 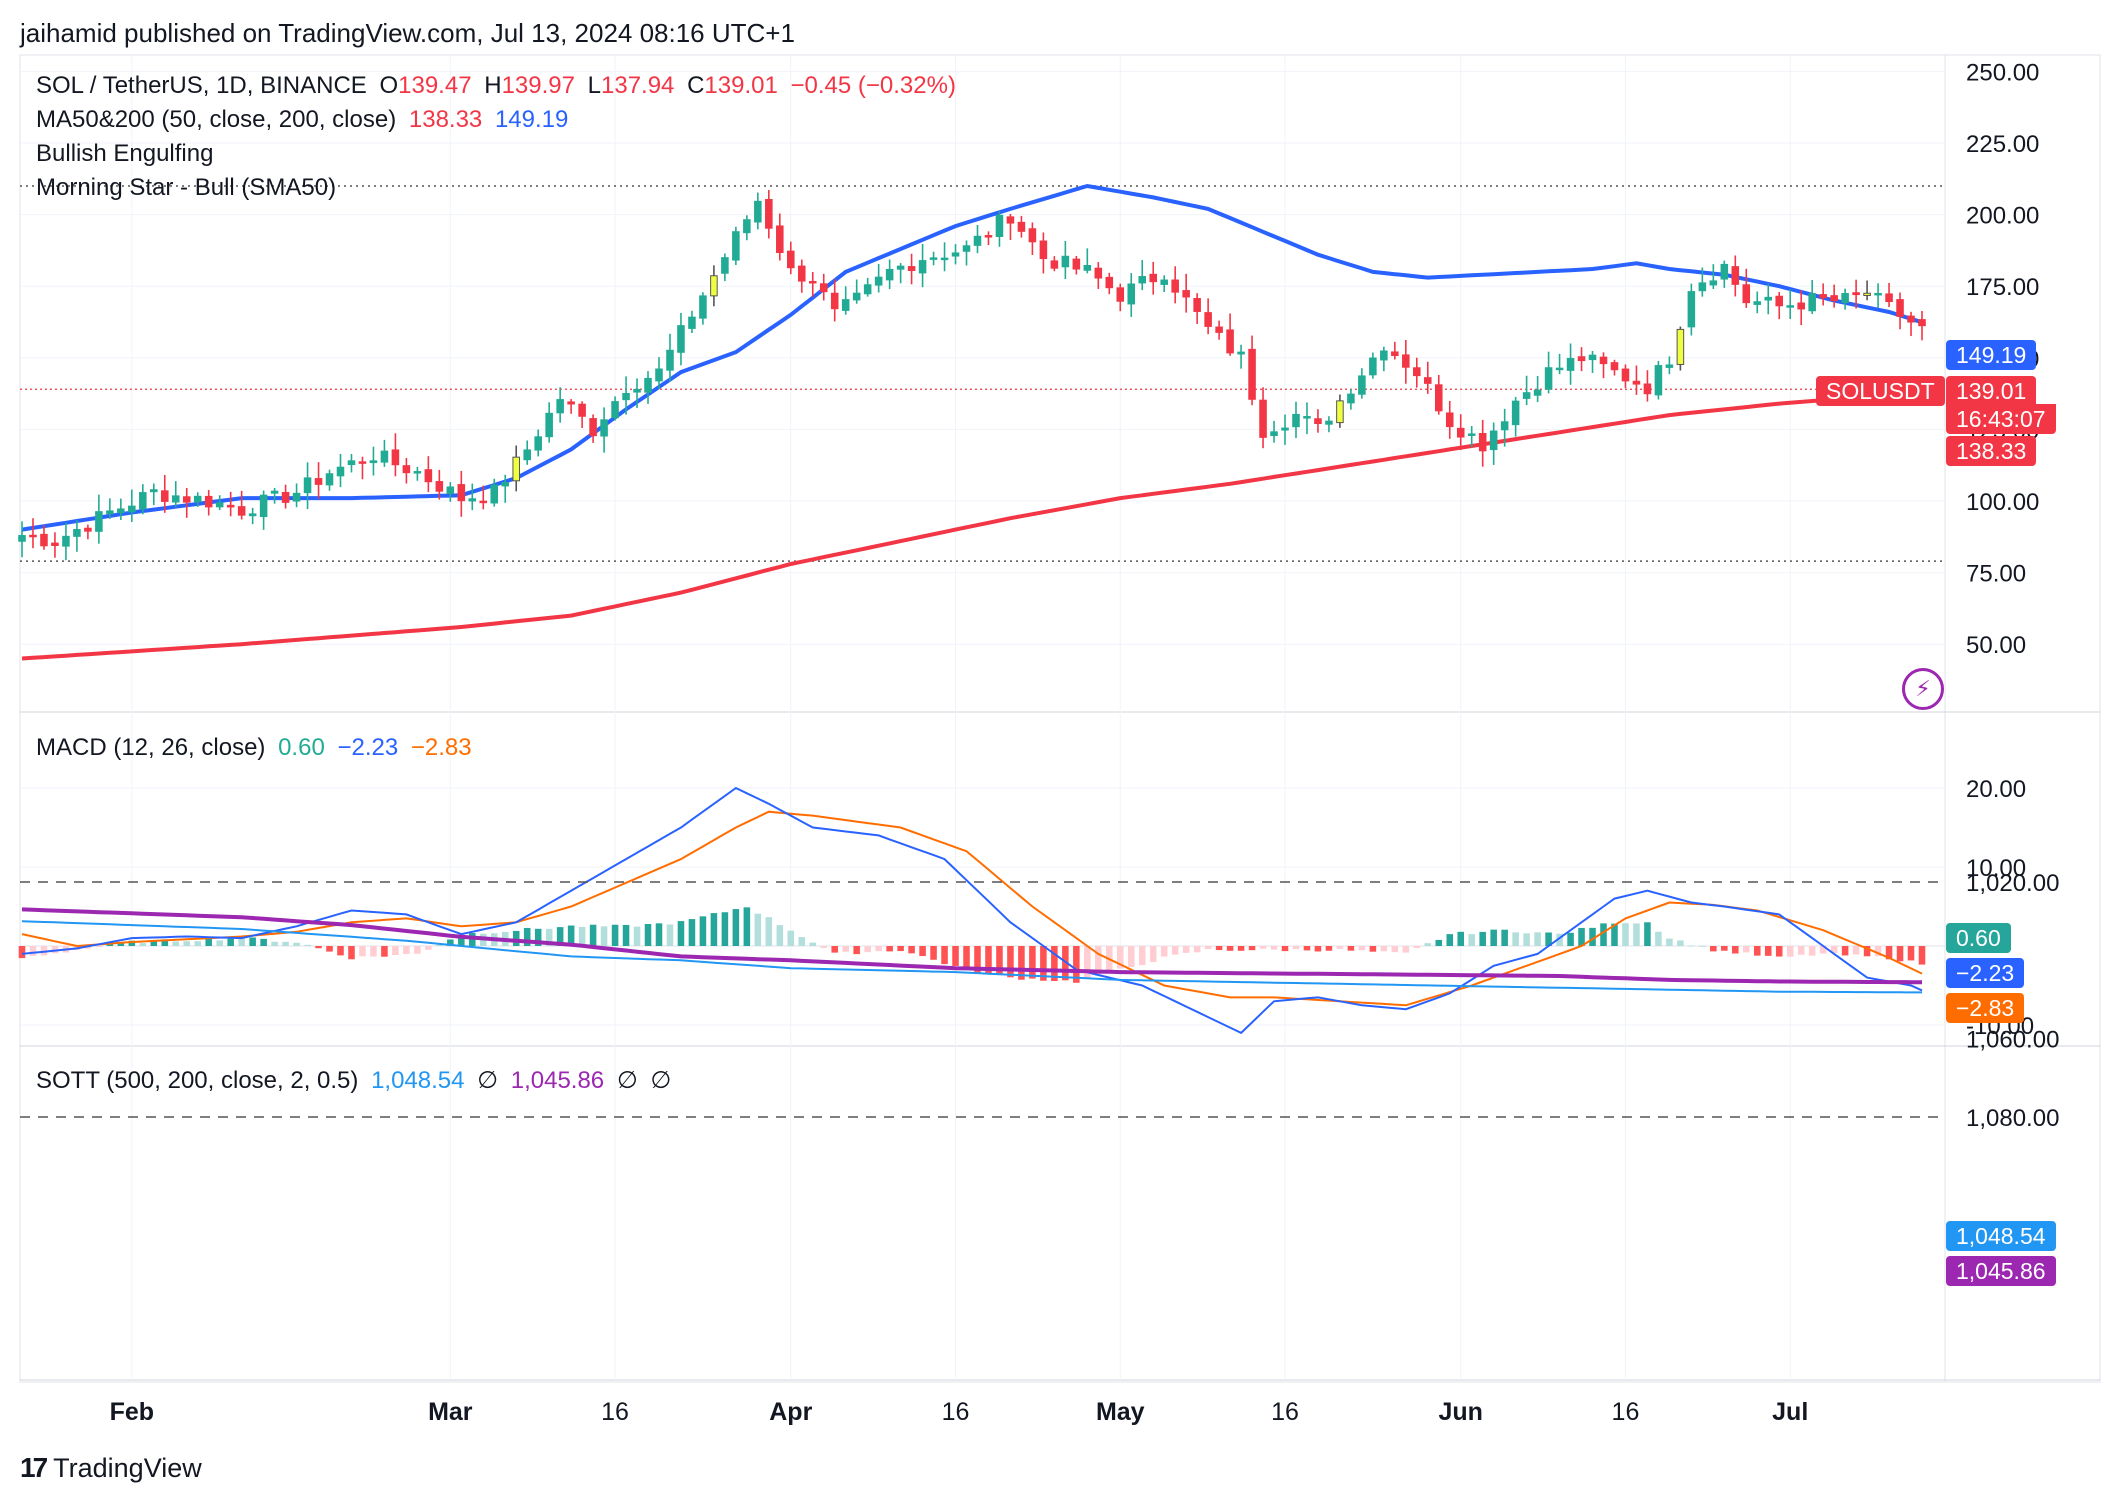 I want to click on macd-legend: MACD (12, 26, close) 0.60 −2.23 −2.83, so click(x=257, y=748).